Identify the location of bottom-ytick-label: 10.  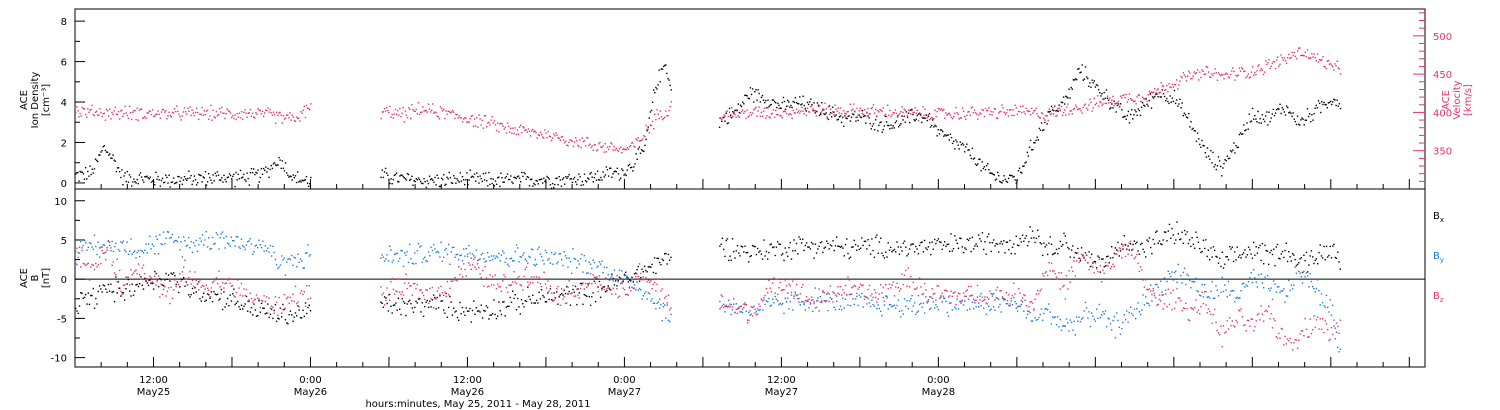
(60, 202).